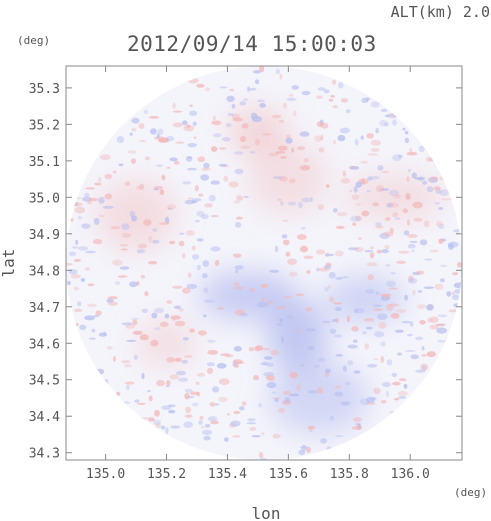 This screenshot has height=521, width=491. Describe the element at coordinates (227, 474) in the screenshot. I see `x-tick-label: 135.4` at that location.